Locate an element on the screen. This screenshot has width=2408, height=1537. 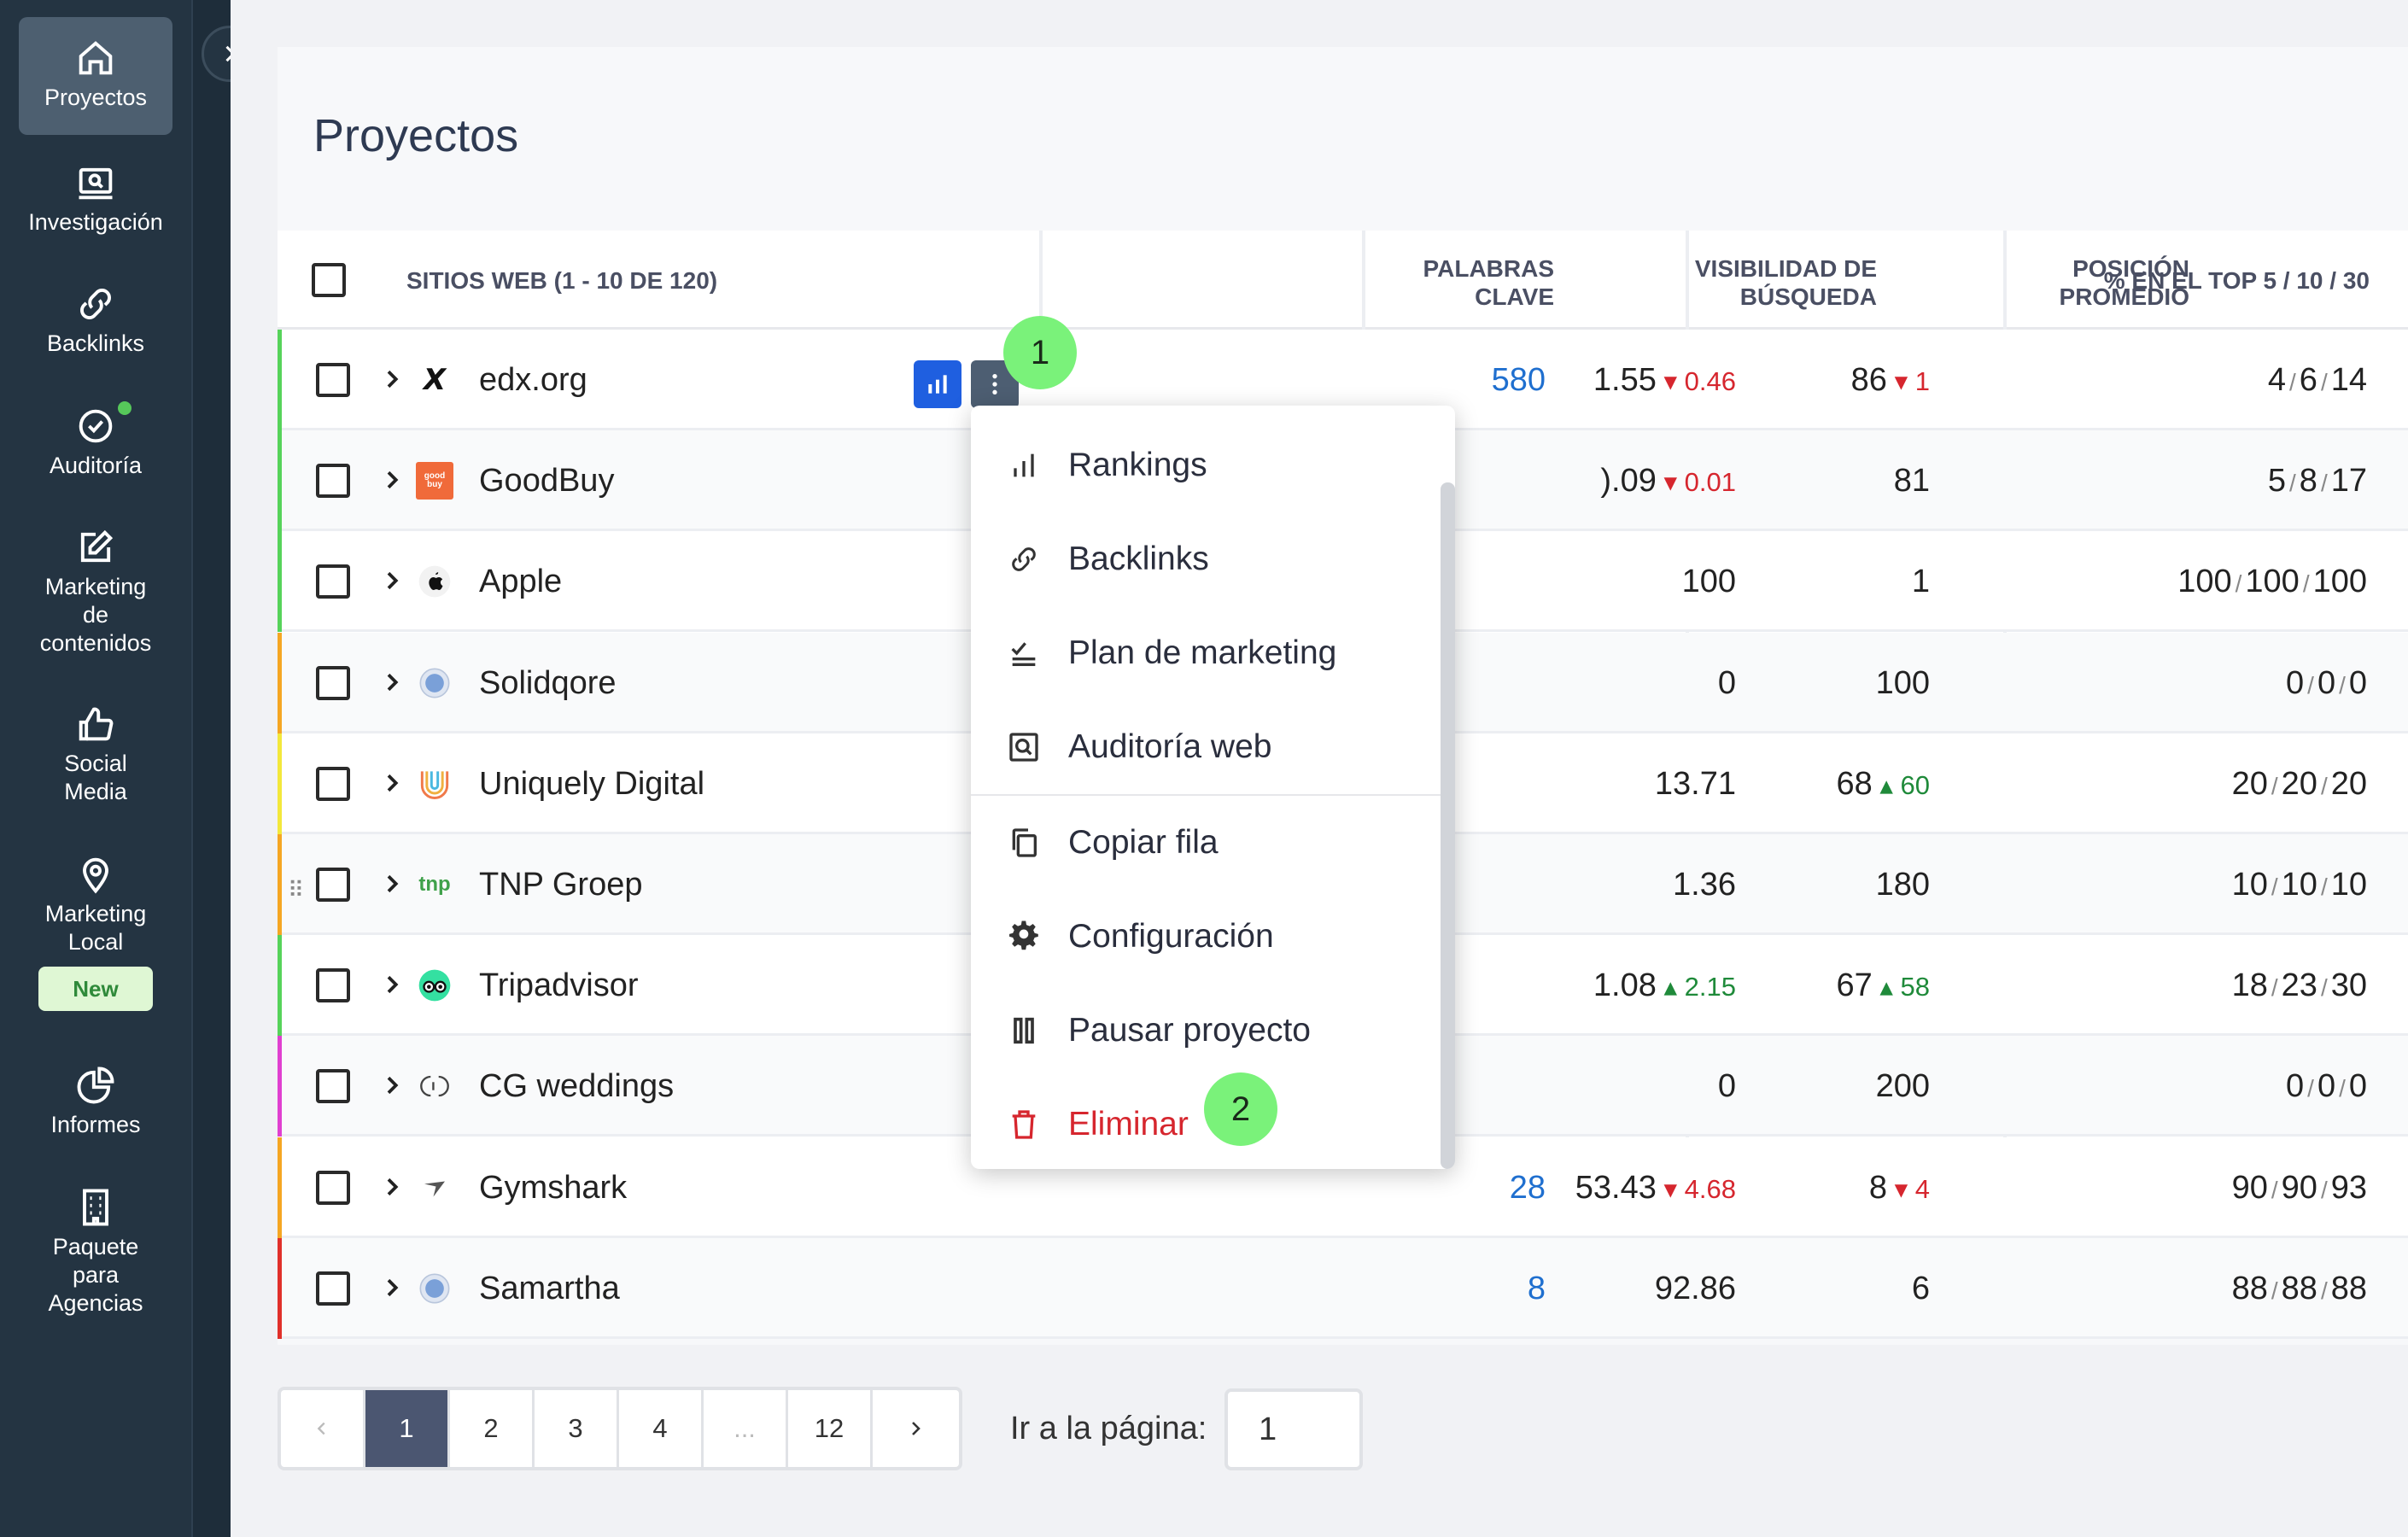
page-button: 1 is located at coordinates (407, 1428).